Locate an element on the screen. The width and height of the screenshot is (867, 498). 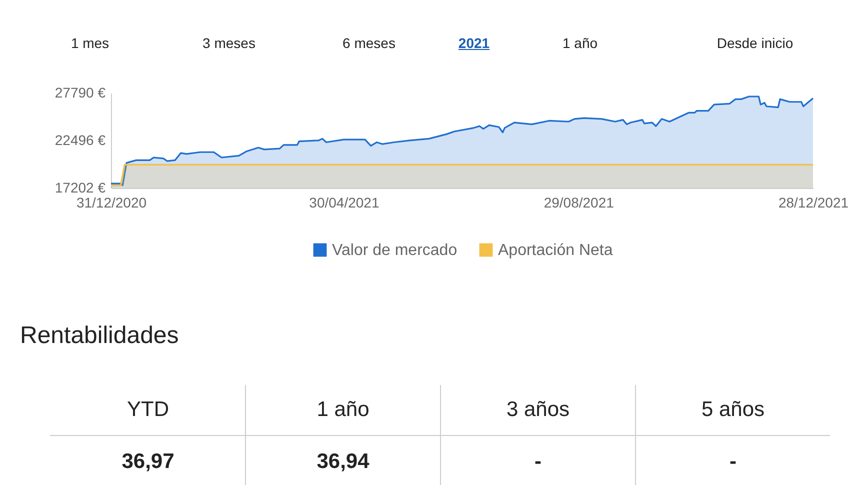
x-tick-label: 28/12/2021 is located at coordinates (813, 202).